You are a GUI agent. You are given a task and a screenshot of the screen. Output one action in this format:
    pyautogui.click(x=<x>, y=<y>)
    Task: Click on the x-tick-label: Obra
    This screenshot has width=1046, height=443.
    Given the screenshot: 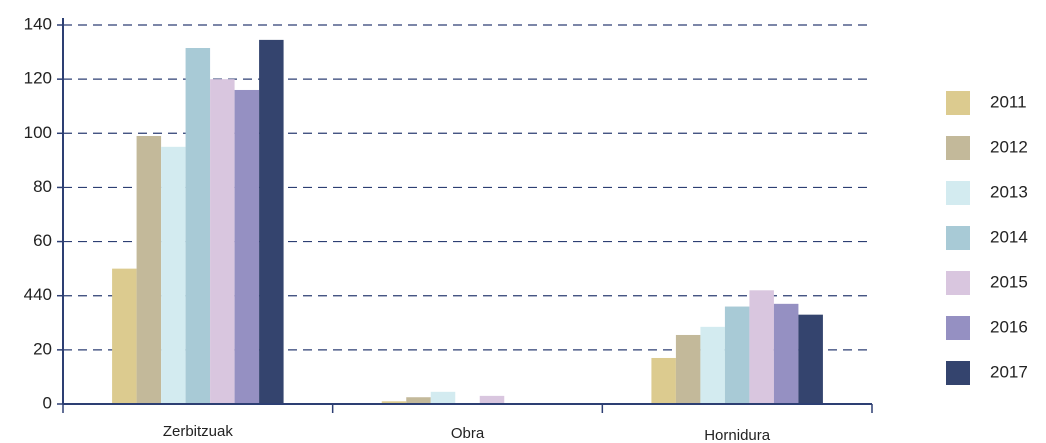 What is the action you would take?
    pyautogui.click(x=468, y=433)
    